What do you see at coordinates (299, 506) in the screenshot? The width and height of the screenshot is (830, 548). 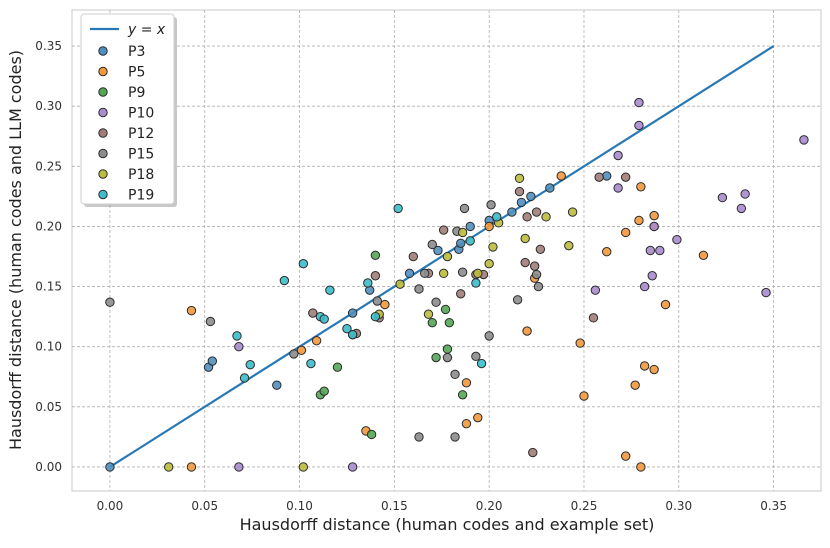 I see `x-tick-label: 0.10` at bounding box center [299, 506].